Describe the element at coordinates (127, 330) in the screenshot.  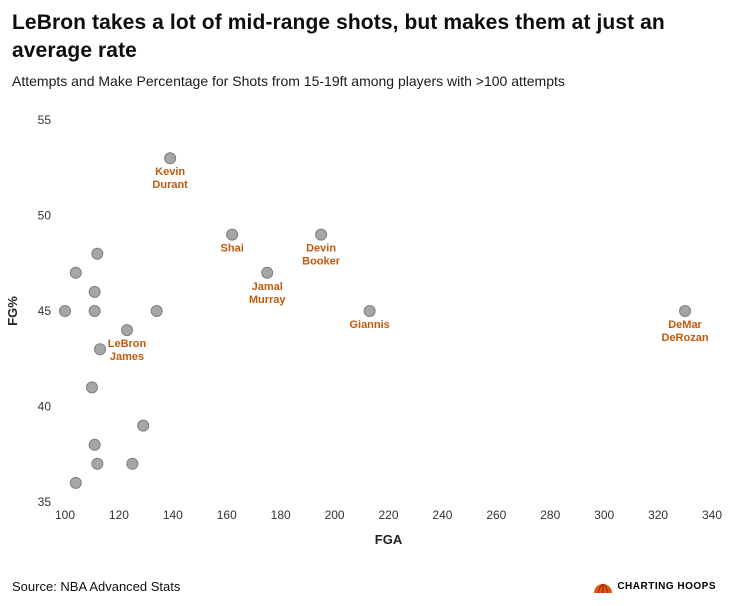
I see `data-point-lebron-james` at that location.